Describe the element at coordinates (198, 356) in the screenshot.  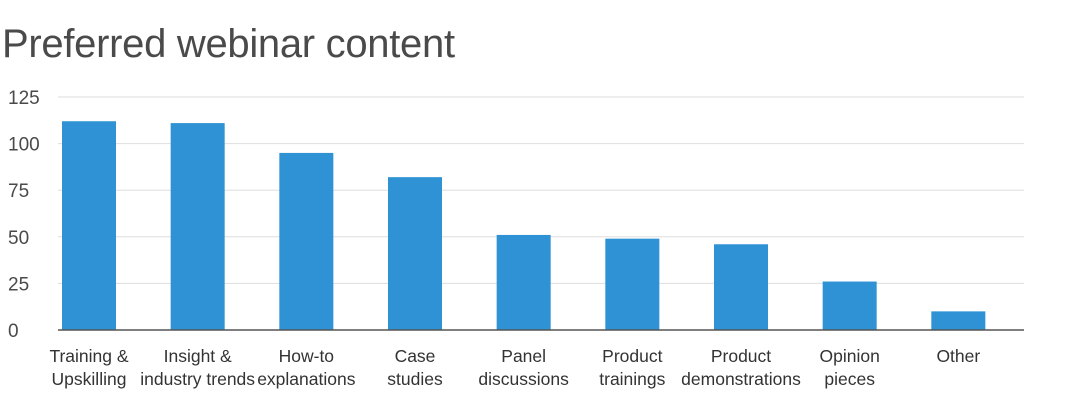
I see `x-tick-label-line: Insight &` at that location.